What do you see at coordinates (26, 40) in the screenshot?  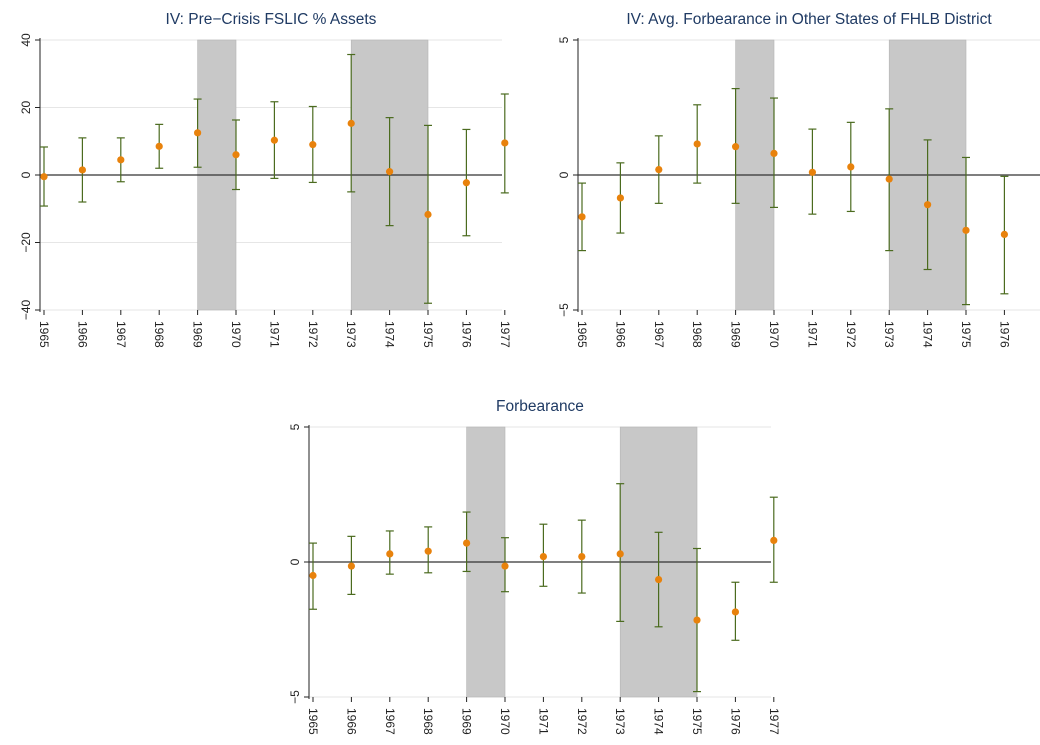 I see `y-tick-label: 40` at bounding box center [26, 40].